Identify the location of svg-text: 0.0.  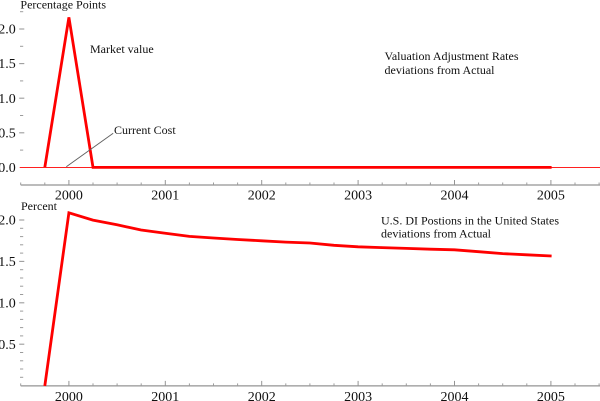
(8, 168).